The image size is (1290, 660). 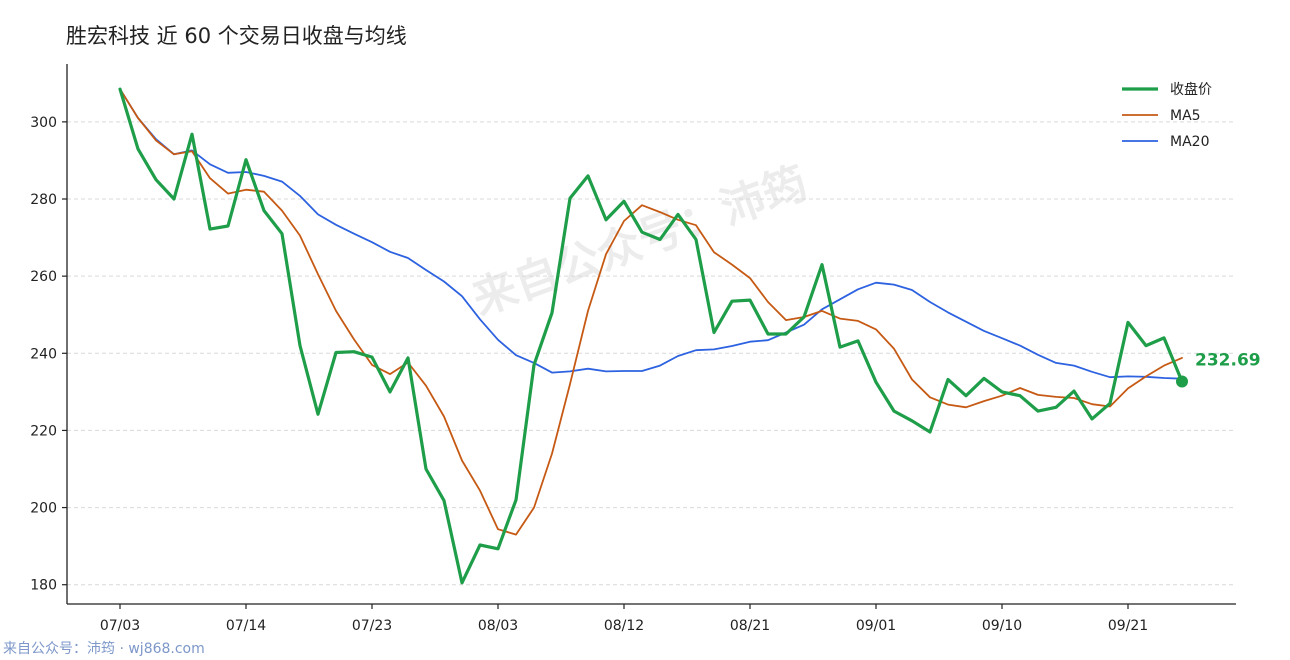 I want to click on legend-label-ma20: MA20, so click(x=1189, y=142).